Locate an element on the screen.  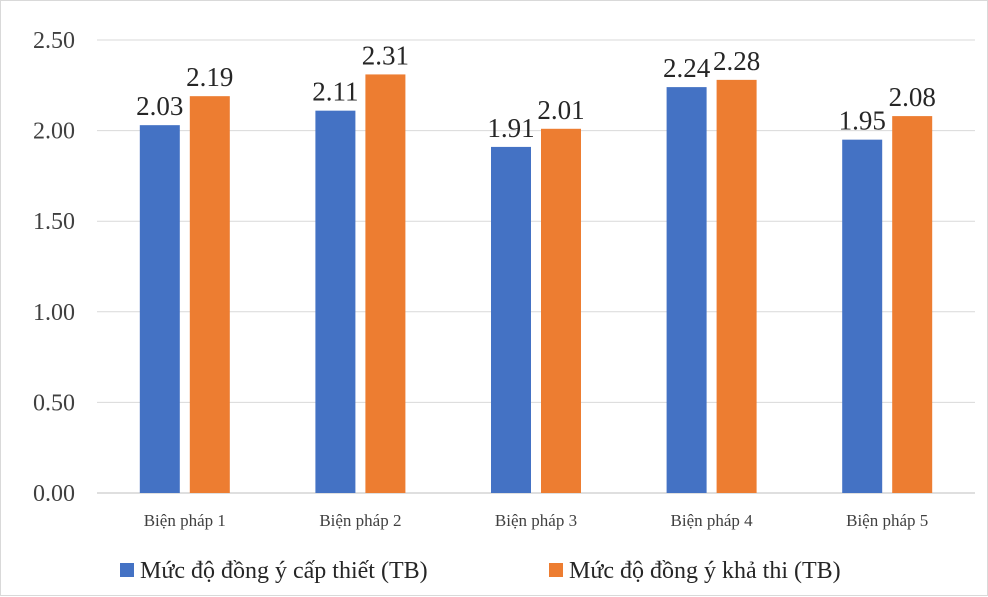
y-tick-label: 0.50 is located at coordinates (54, 403).